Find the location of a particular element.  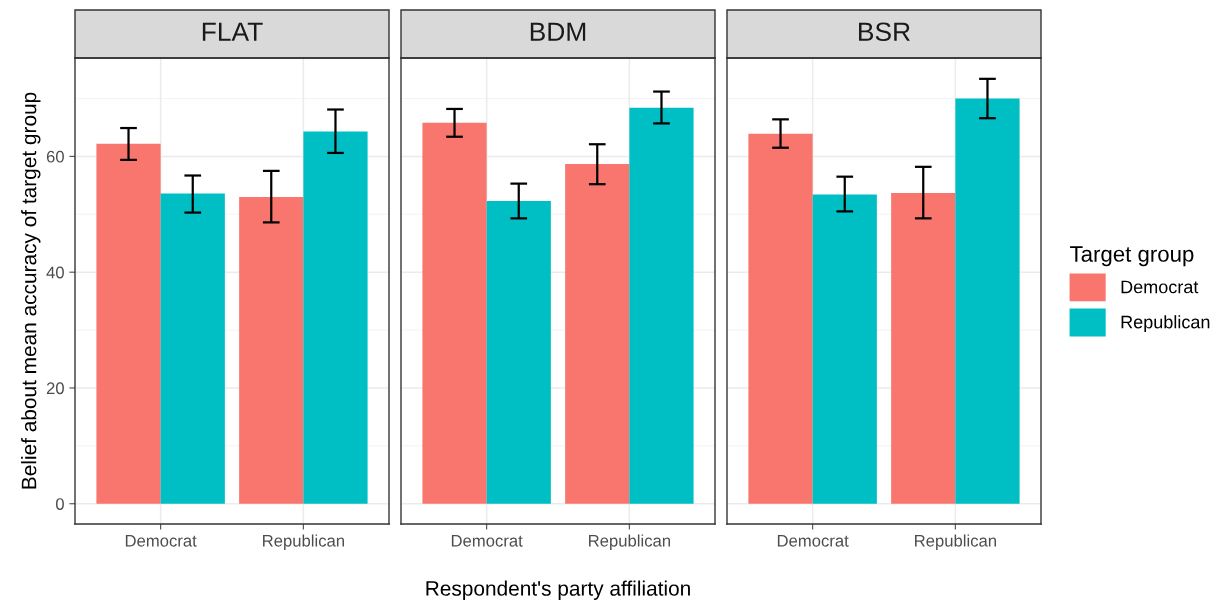

y-axis-title: Belief about mean accuracy of target group is located at coordinates (31, 290).